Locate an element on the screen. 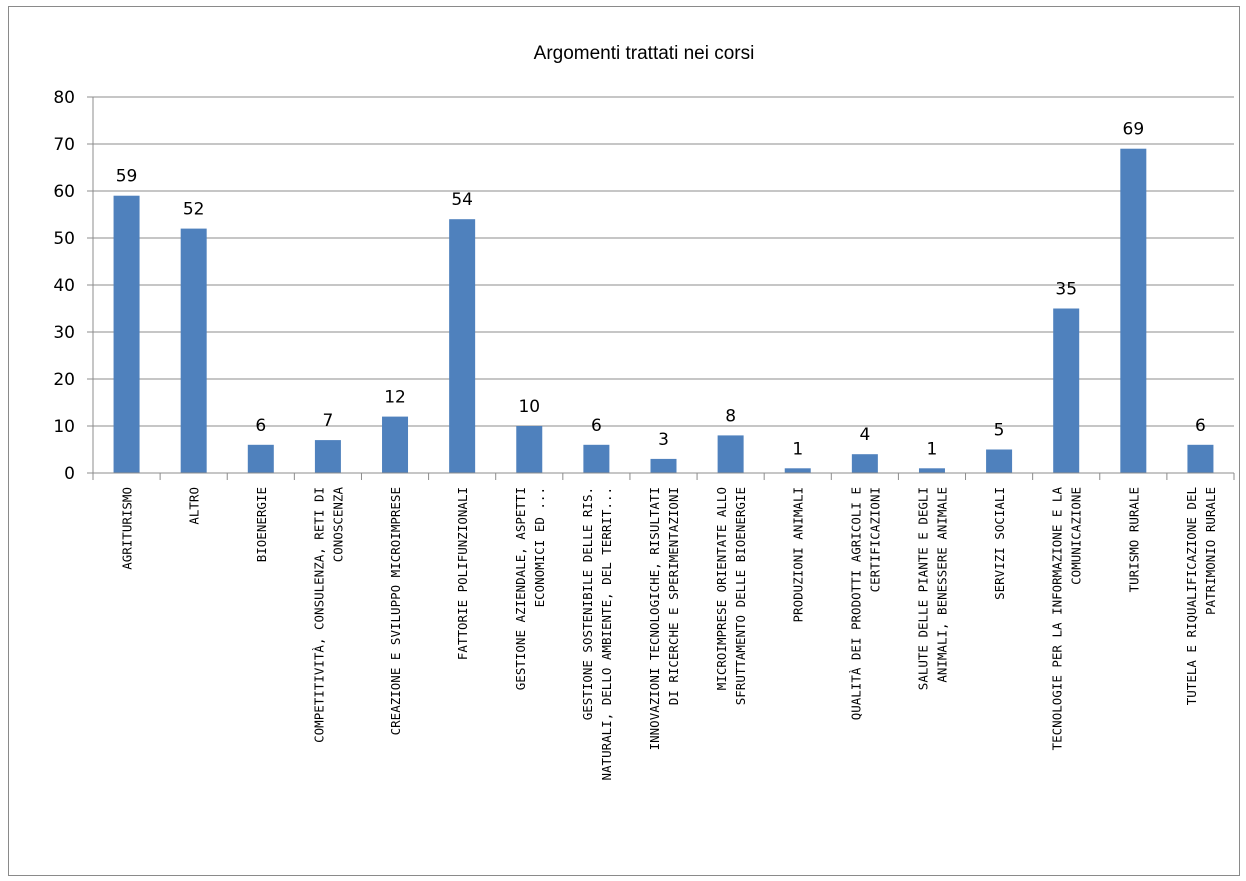 Image resolution: width=1246 pixels, height=881 pixels. x-tick-label-line: SERVIZI SOCIALI is located at coordinates (999, 543).